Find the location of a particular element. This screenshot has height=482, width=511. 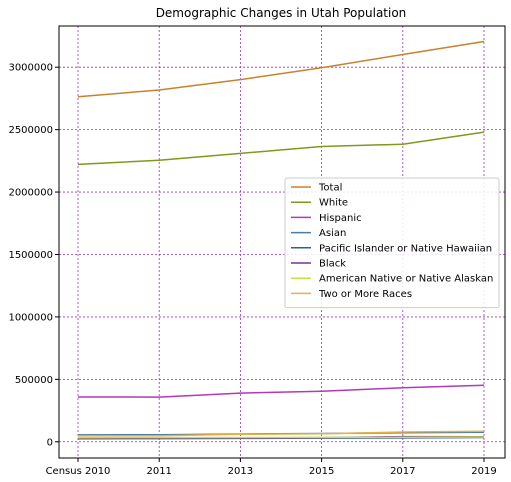

legend-label: Hispanic is located at coordinates (340, 218).